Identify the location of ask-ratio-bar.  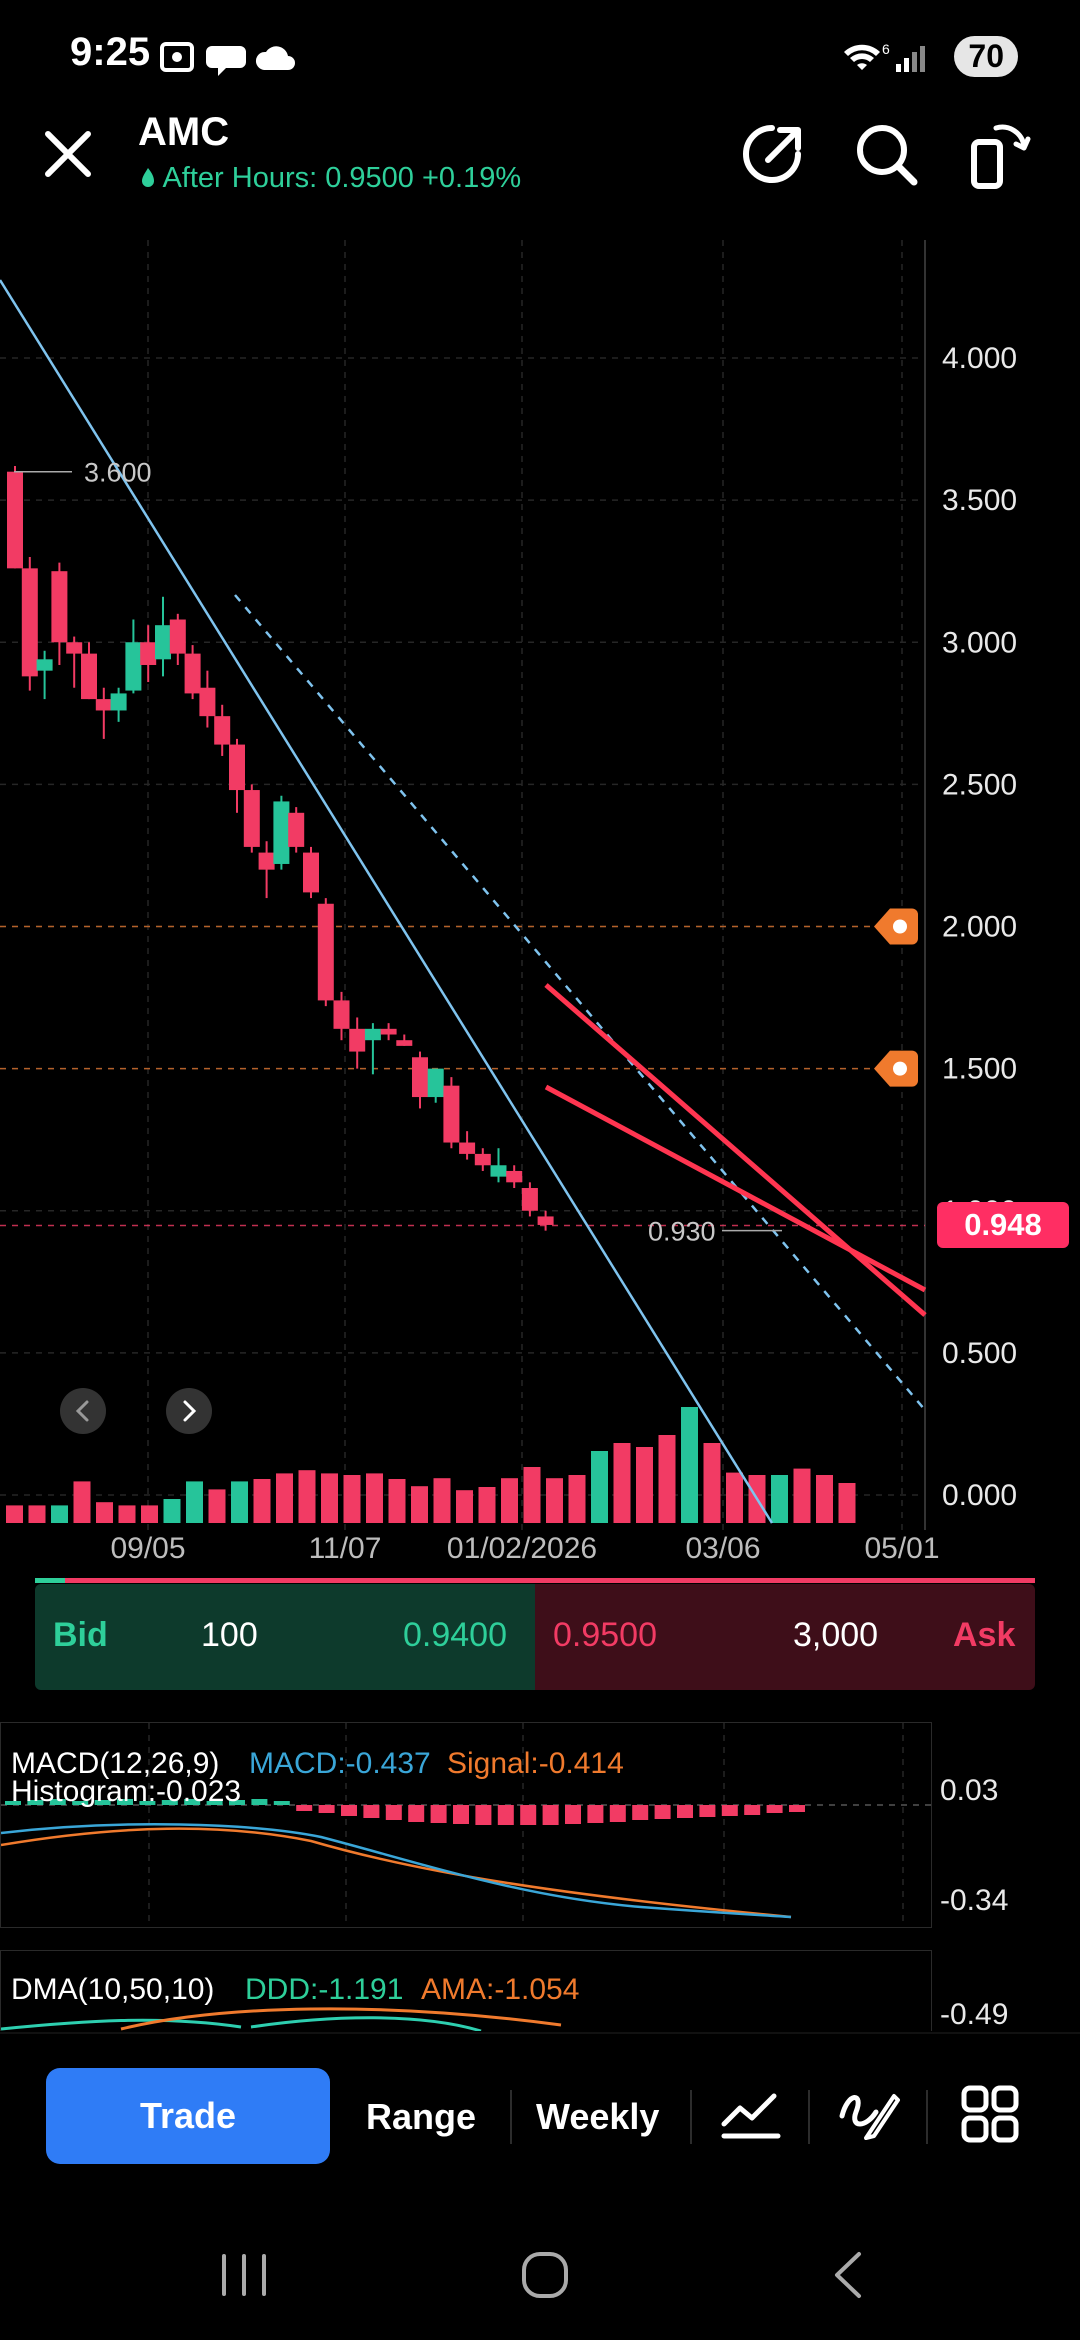
(550, 1580).